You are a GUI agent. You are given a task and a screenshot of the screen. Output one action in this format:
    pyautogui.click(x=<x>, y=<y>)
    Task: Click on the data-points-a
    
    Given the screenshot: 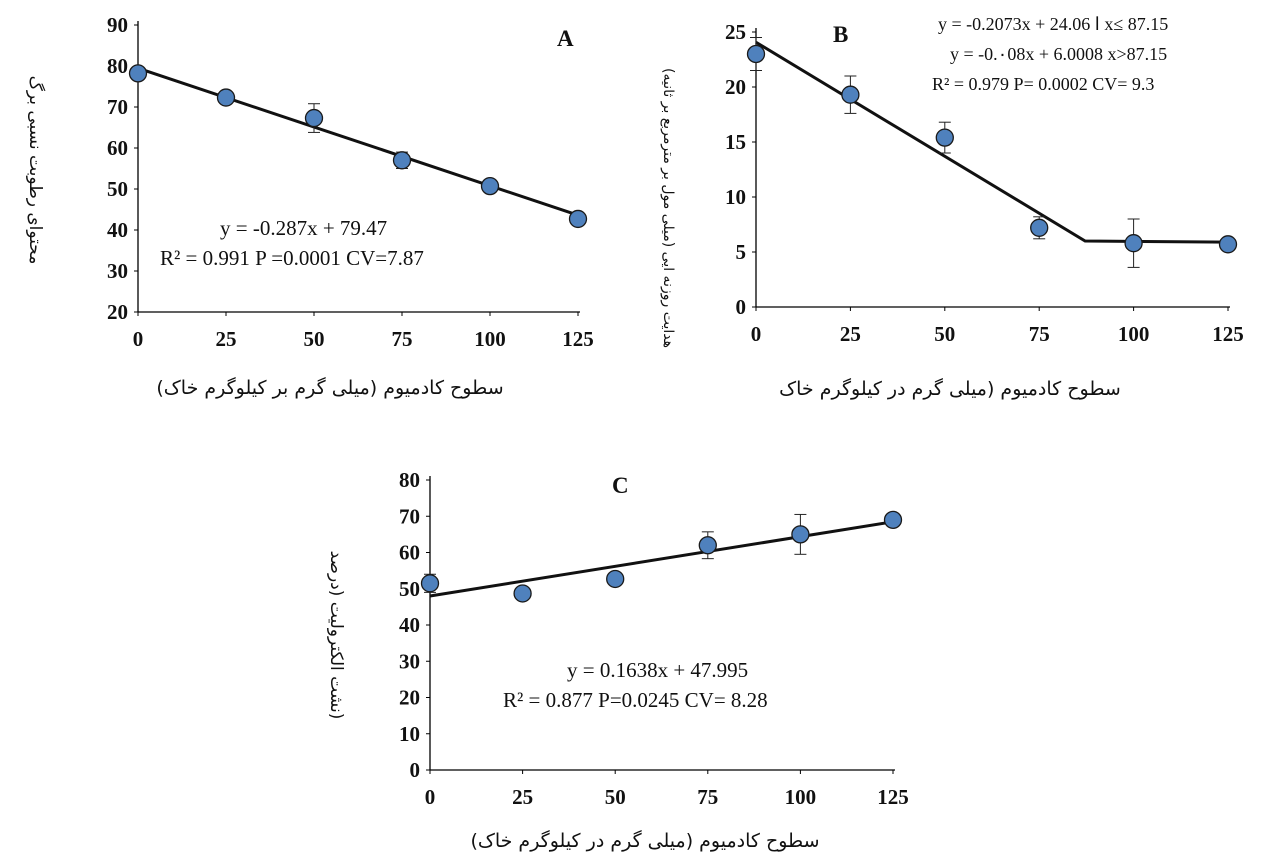 What is the action you would take?
    pyautogui.click(x=358, y=146)
    